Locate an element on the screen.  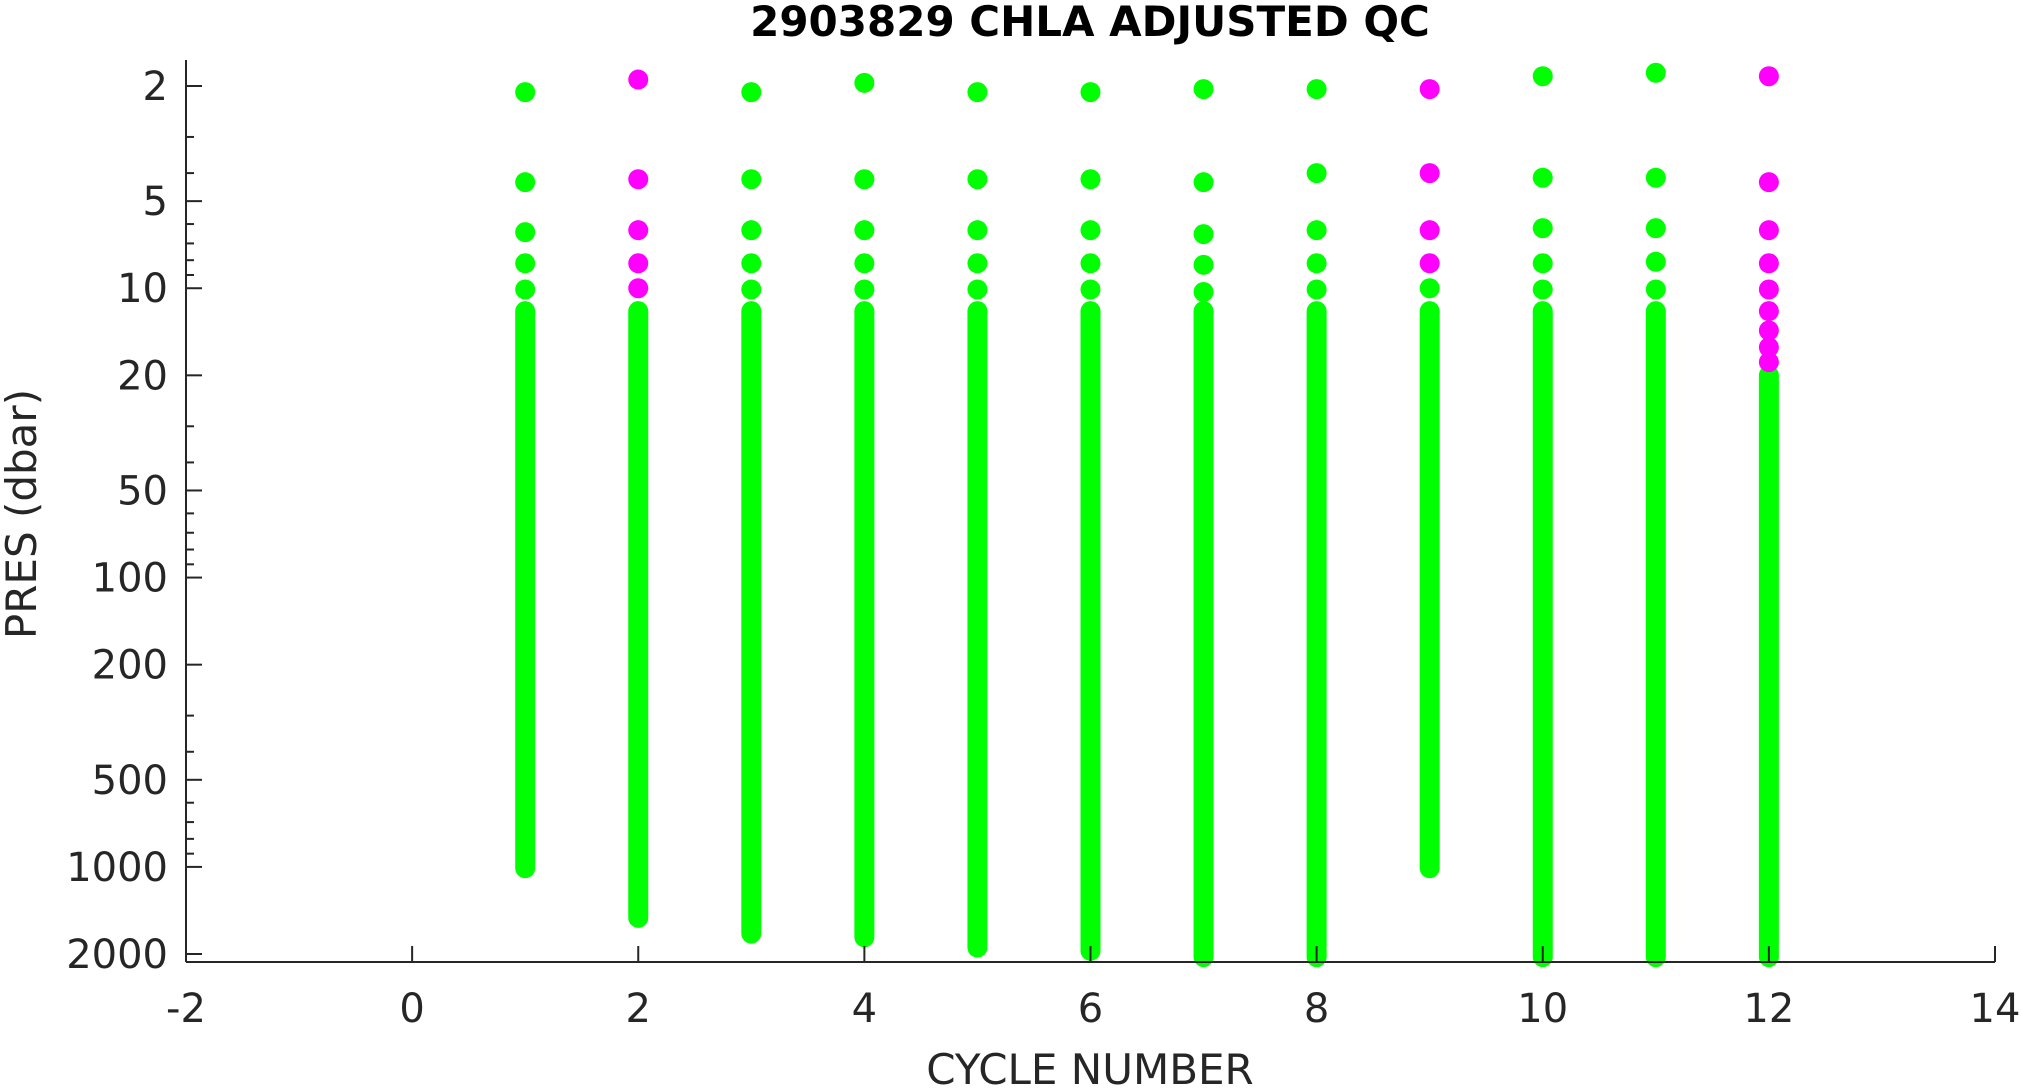
y-tick-label: 100 is located at coordinates (130, 579).